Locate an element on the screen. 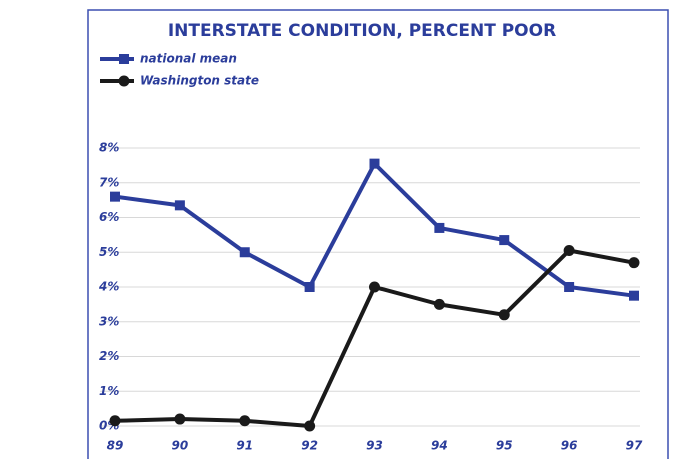  x-tick-label: 96 is located at coordinates (569, 446).